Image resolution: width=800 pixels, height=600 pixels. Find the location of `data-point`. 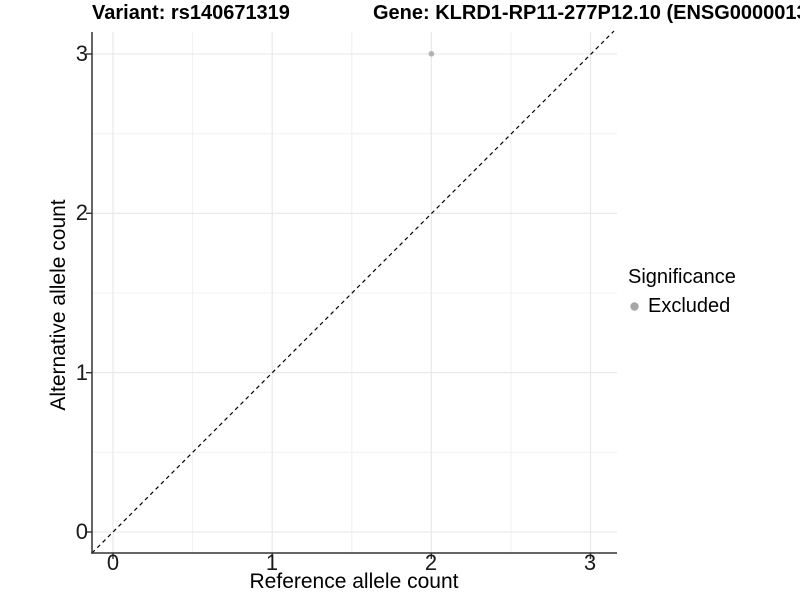

data-point is located at coordinates (431, 54).